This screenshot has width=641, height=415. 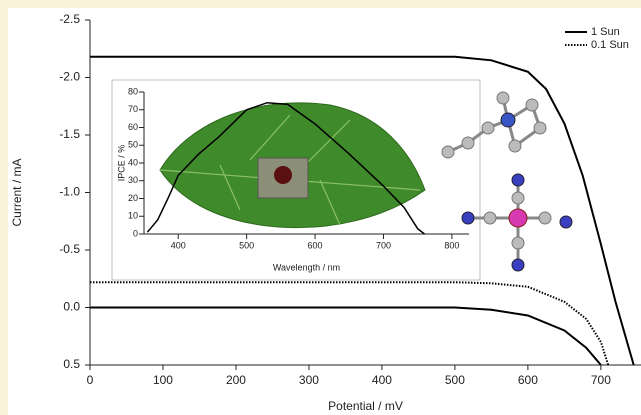 What do you see at coordinates (133, 109) in the screenshot?
I see `y-tick-label: 70` at bounding box center [133, 109].